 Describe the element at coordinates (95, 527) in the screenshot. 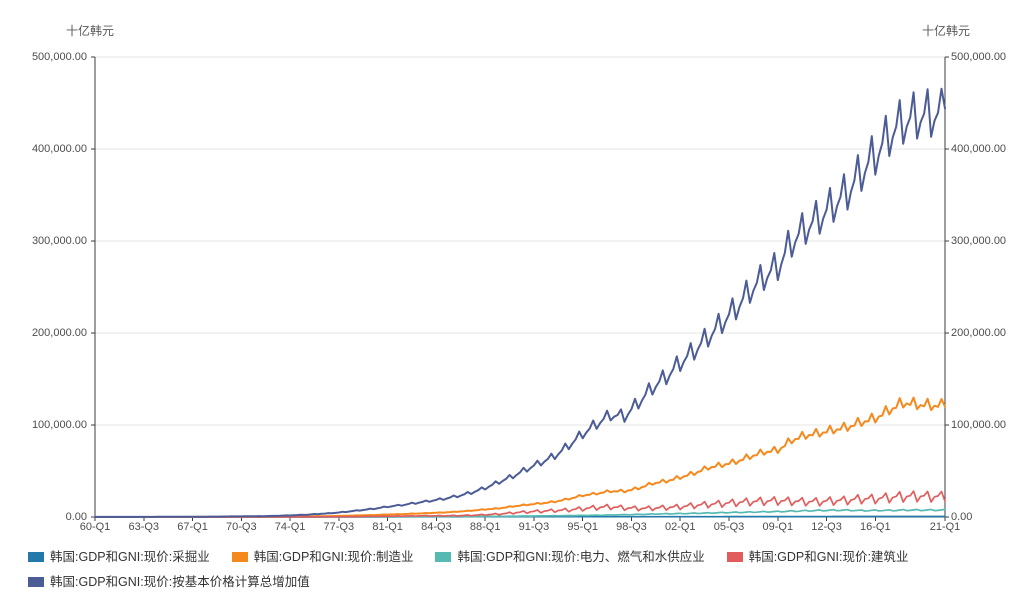

I see `x-tick-label: 60-Q1` at that location.